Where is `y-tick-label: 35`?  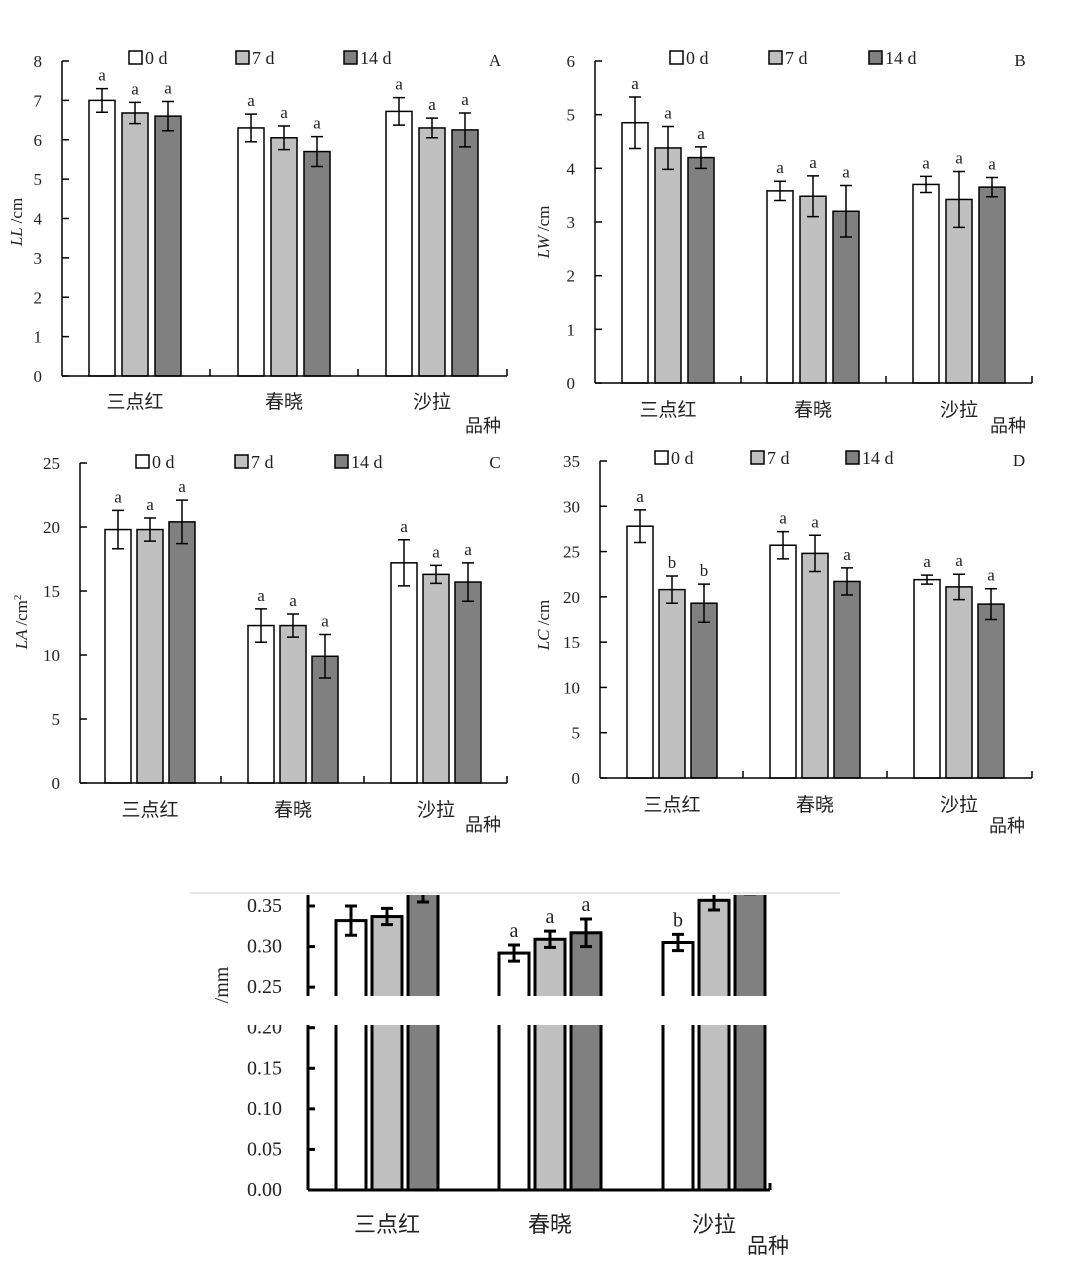 y-tick-label: 35 is located at coordinates (571, 461).